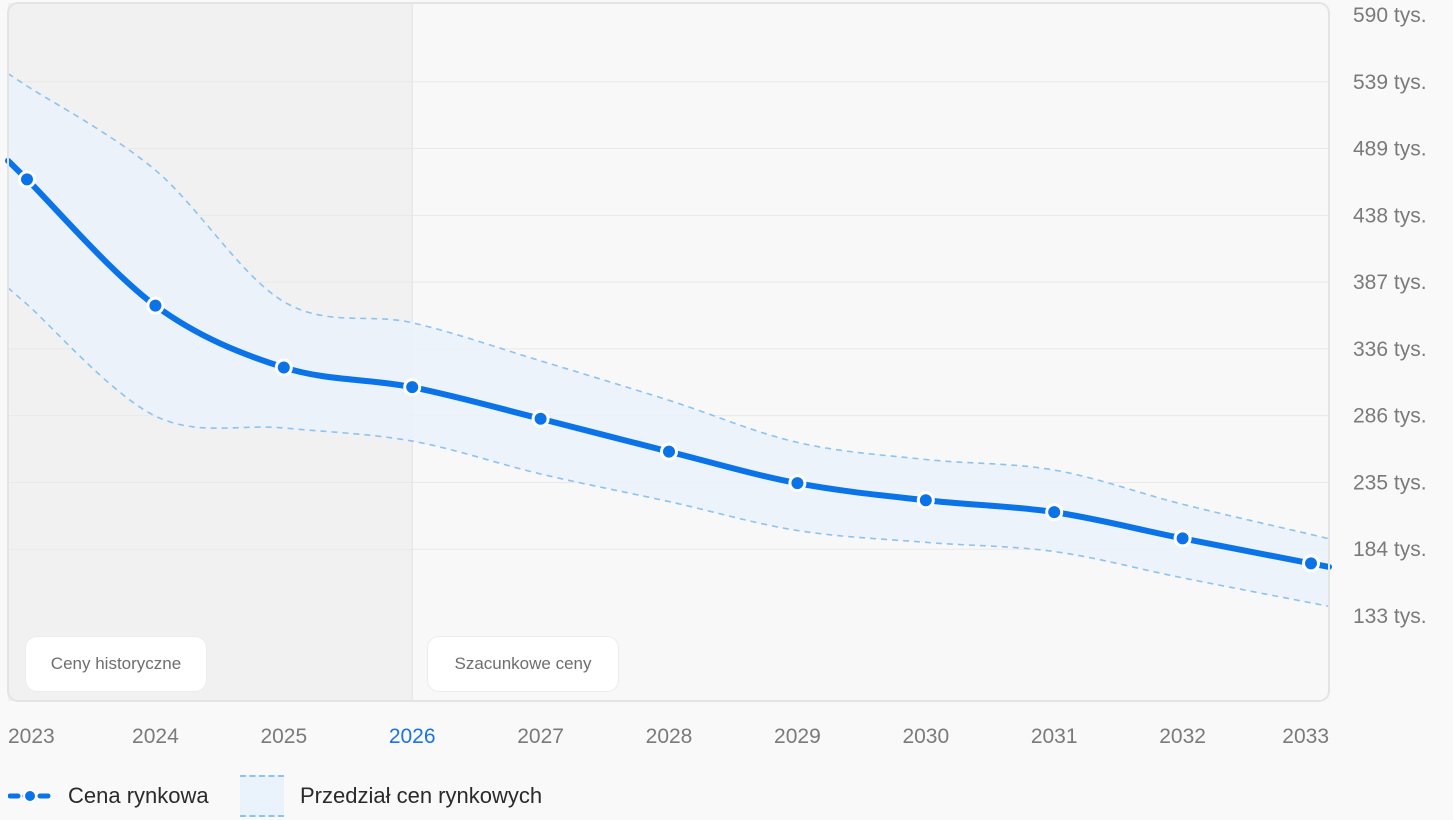  I want to click on x-tick-label: 2033, so click(1305, 736).